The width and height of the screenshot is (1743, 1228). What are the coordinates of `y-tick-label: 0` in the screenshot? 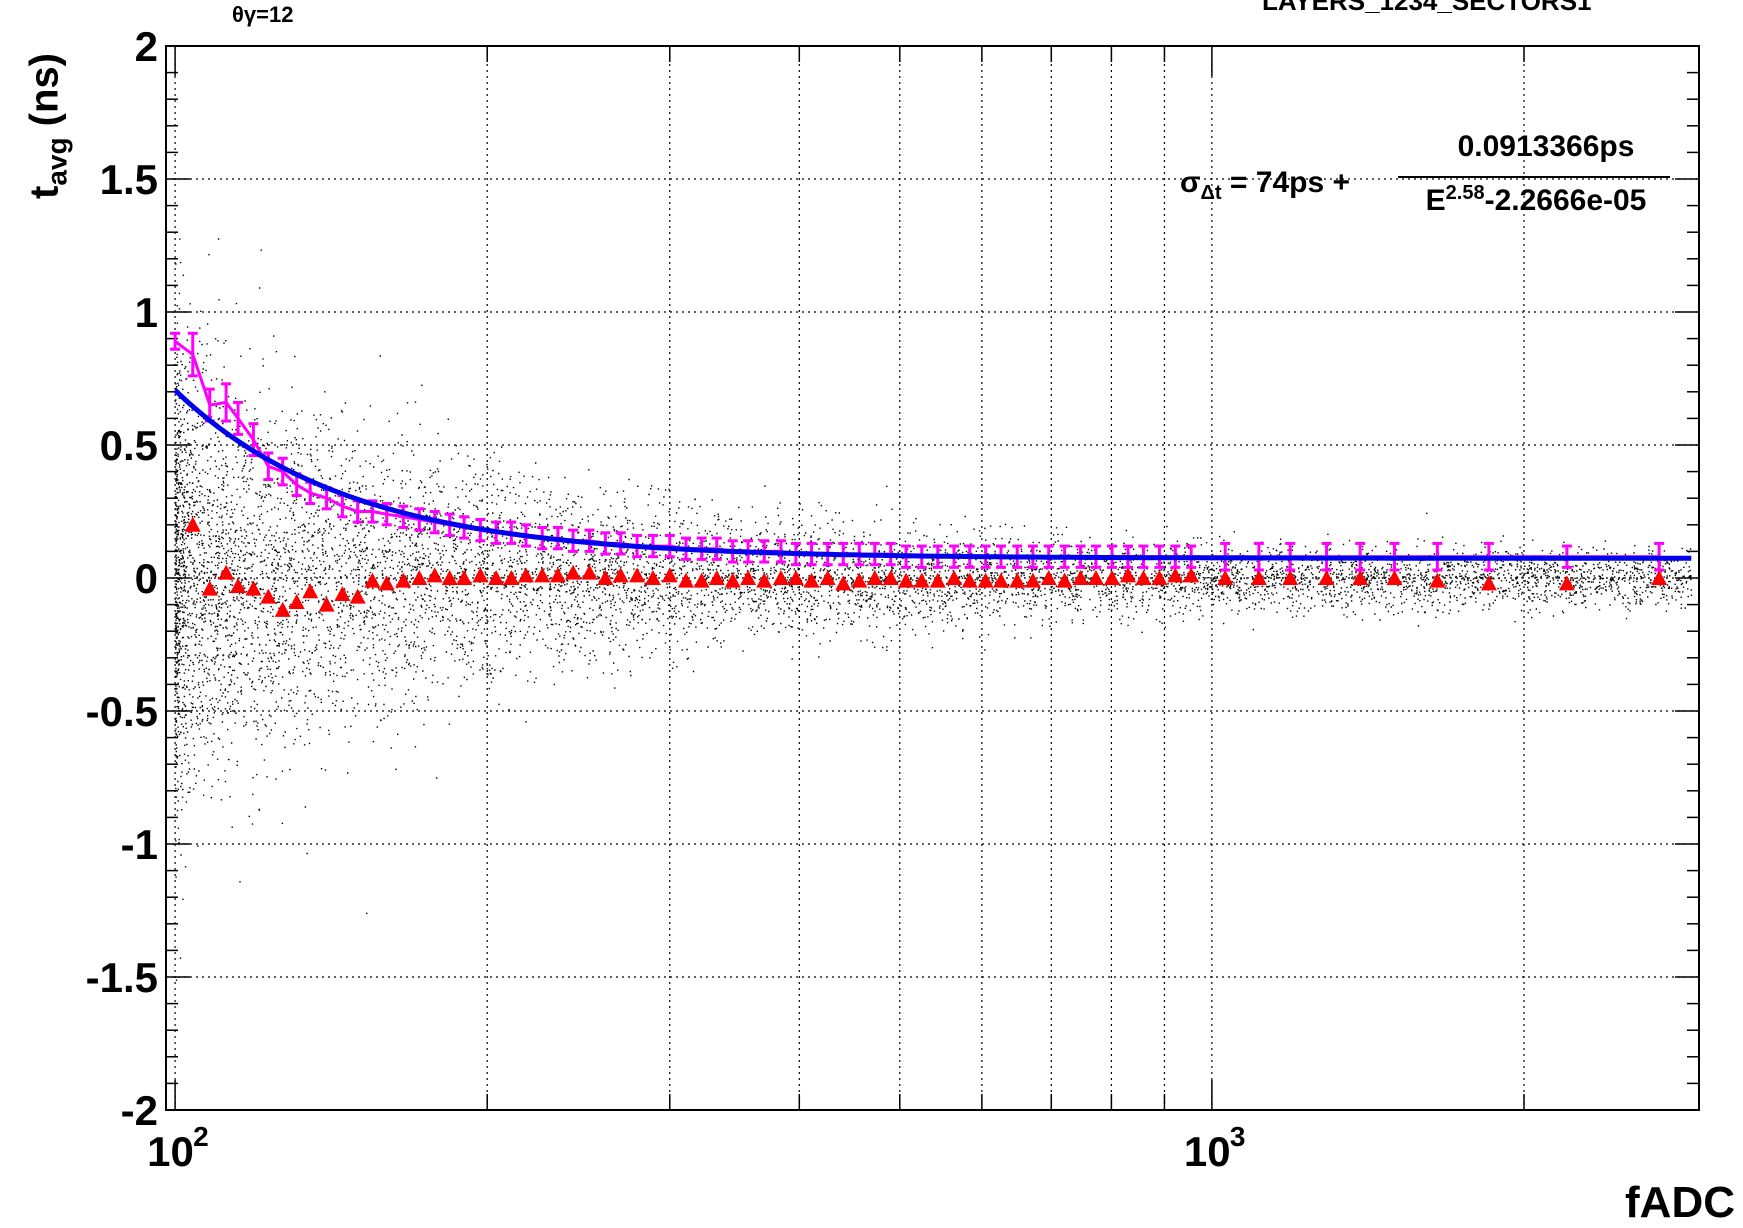 It's located at (146, 578).